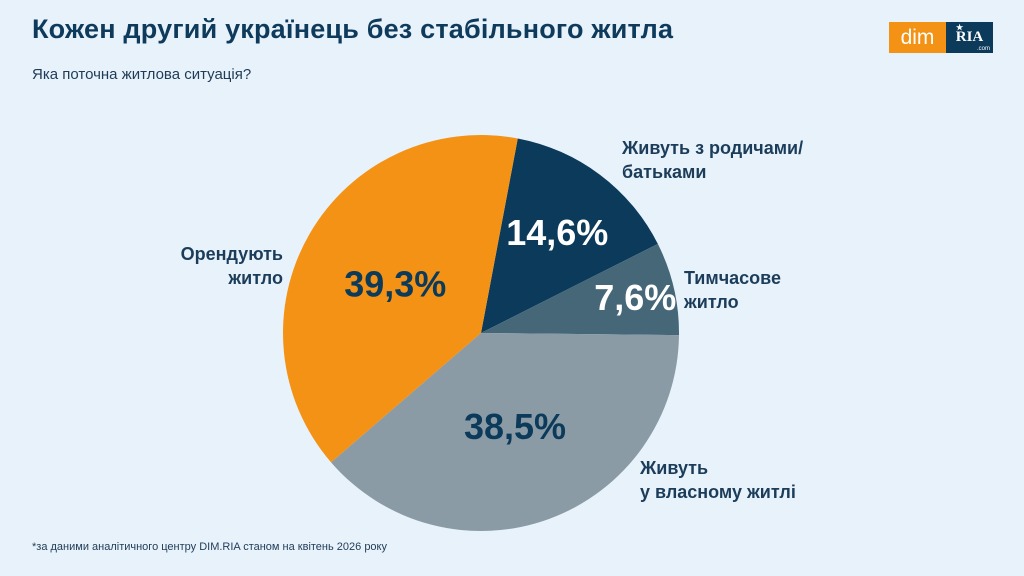  I want to click on value-renting: 39,3%, so click(395, 284).